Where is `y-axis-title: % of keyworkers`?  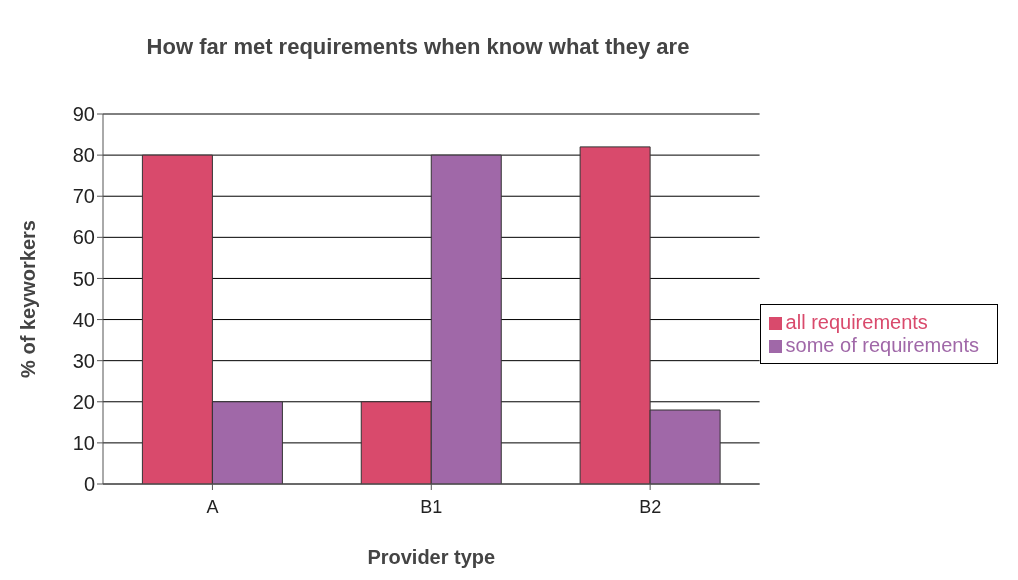 y-axis-title: % of keyworkers is located at coordinates (28, 299).